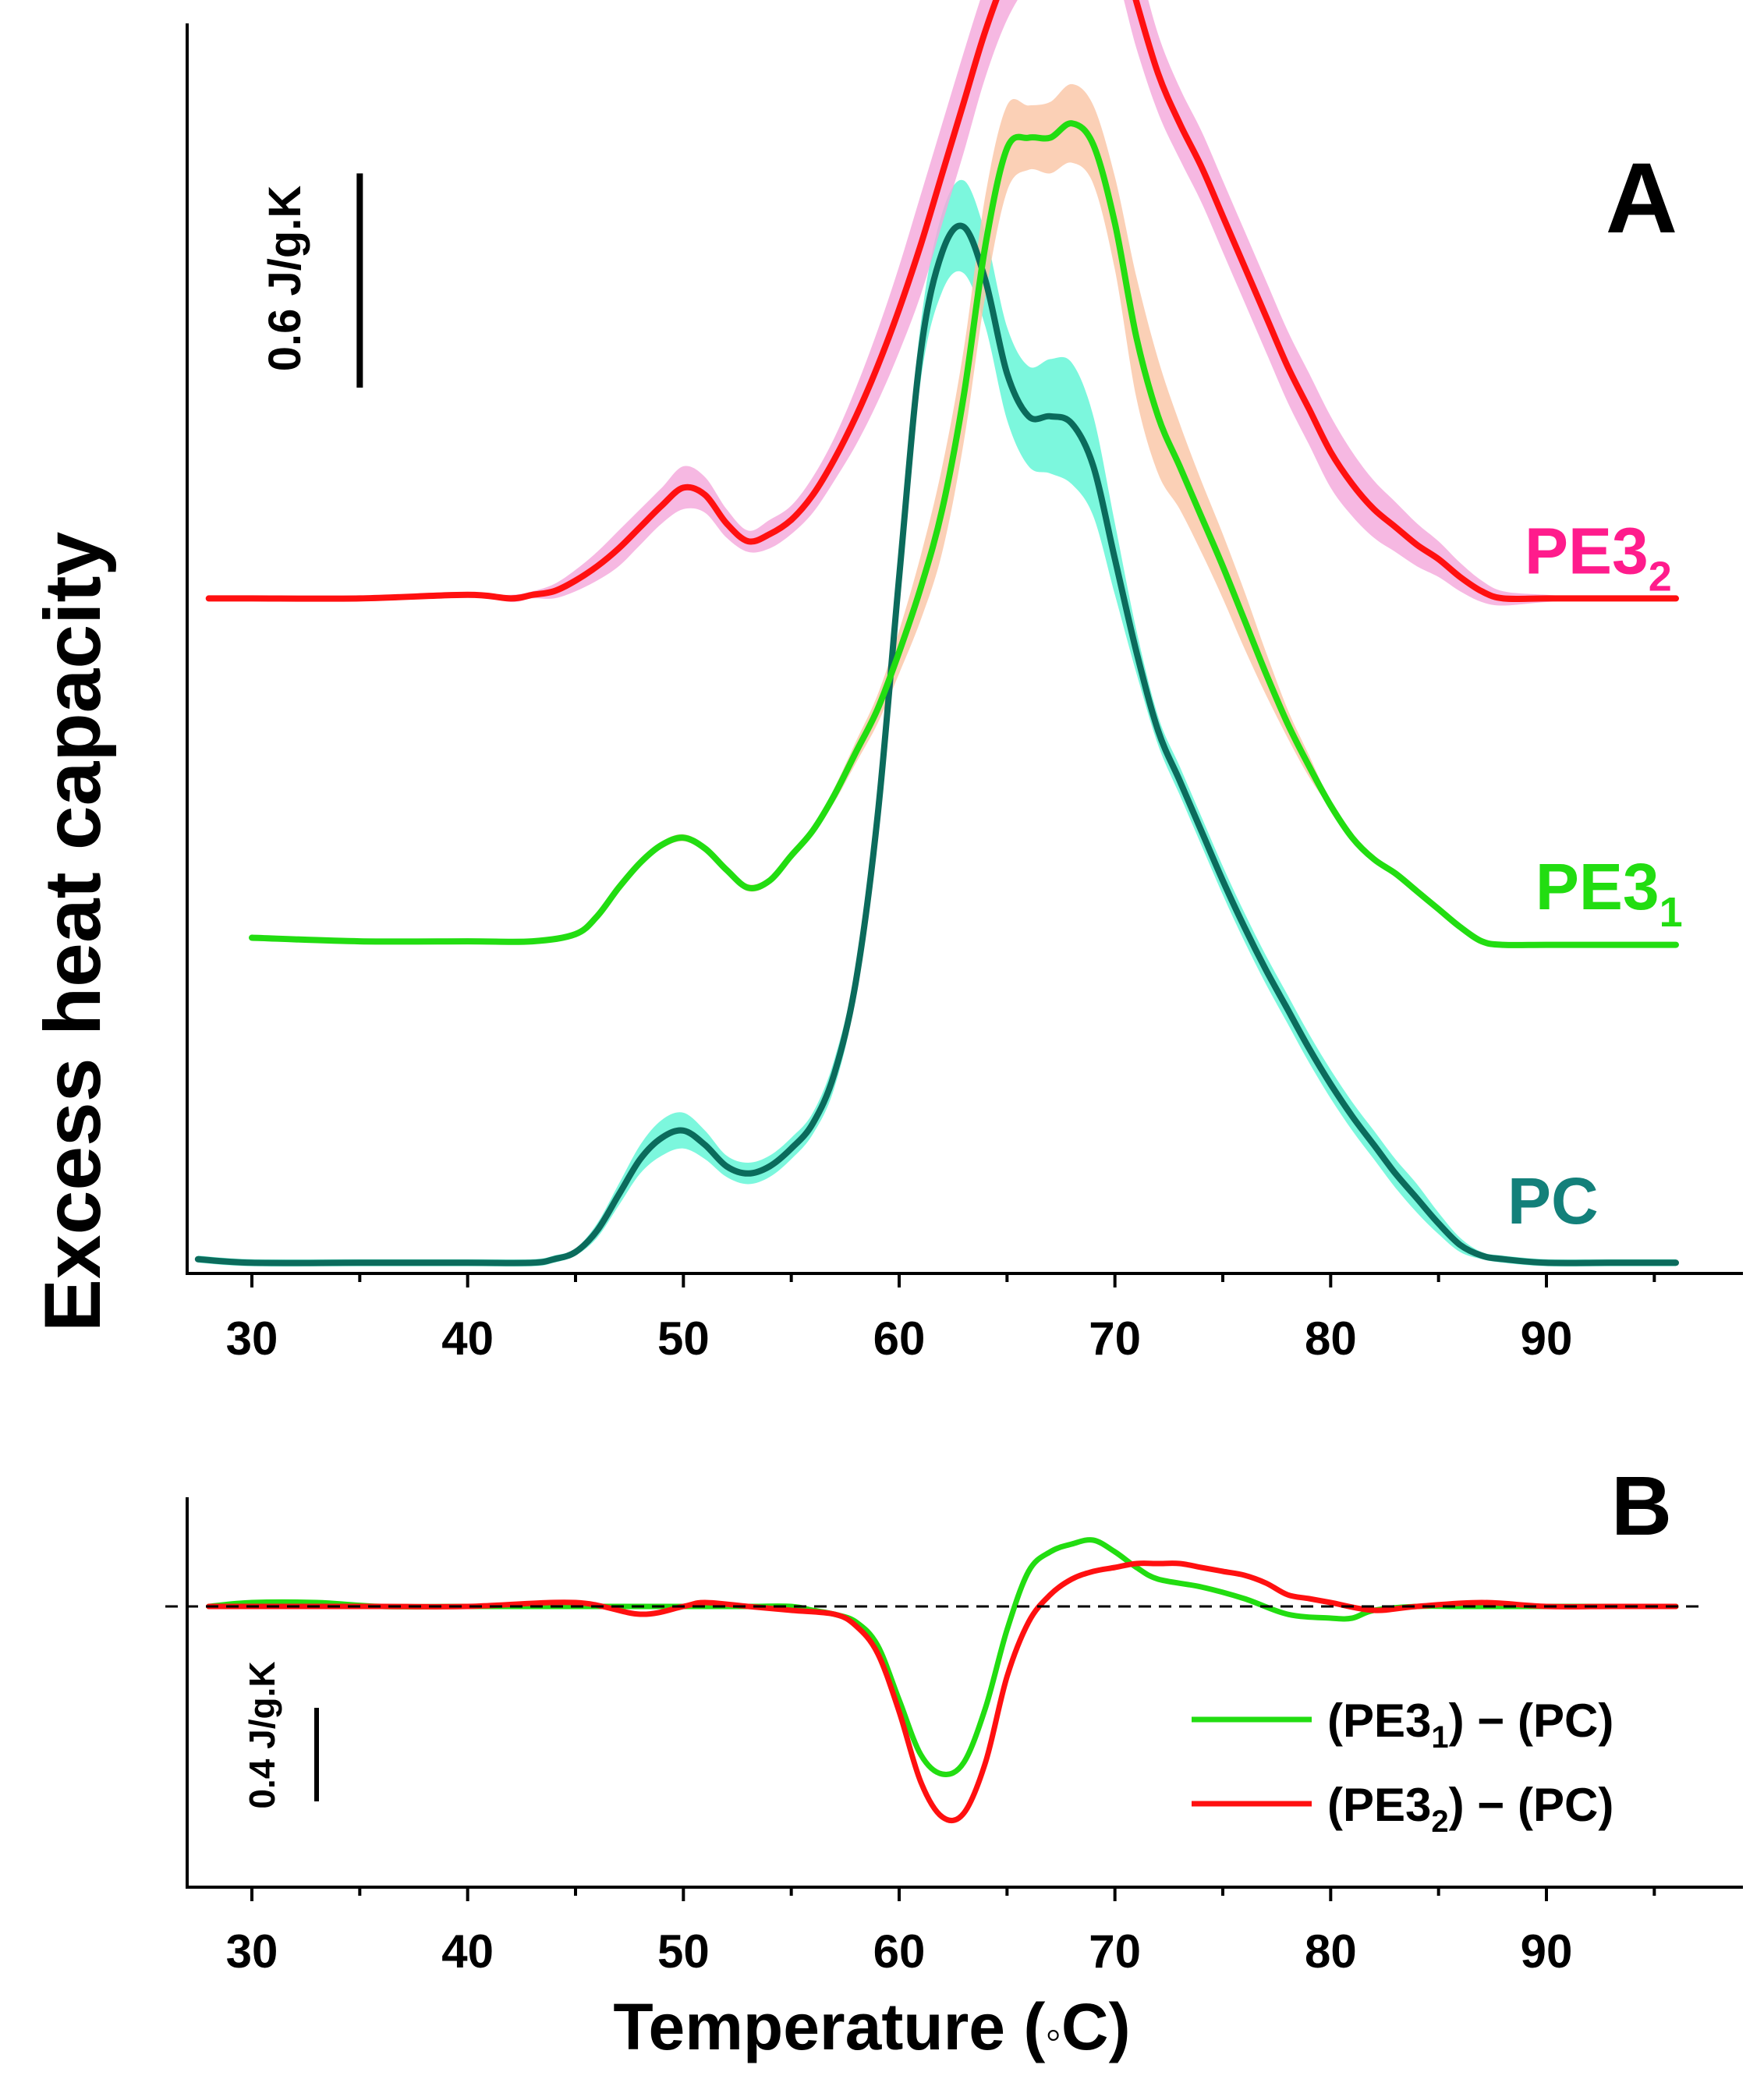 This screenshot has width=1764, height=2079. Describe the element at coordinates (1402, 1767) in the screenshot. I see `panel-b-legend: (PE31) − (PC)(PE32) − (PC)` at that location.